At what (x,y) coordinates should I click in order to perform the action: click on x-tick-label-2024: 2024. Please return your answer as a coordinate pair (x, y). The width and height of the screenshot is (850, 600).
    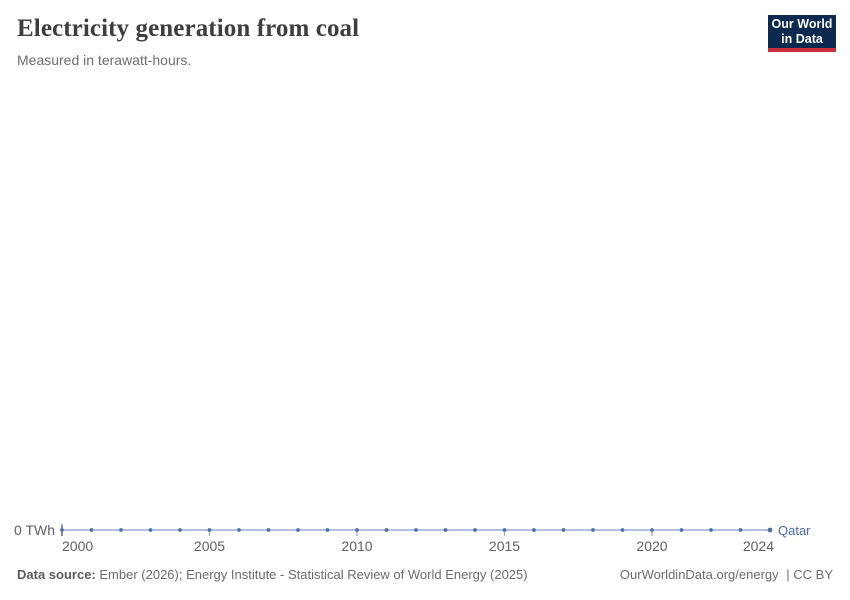
    Looking at the image, I should click on (758, 546).